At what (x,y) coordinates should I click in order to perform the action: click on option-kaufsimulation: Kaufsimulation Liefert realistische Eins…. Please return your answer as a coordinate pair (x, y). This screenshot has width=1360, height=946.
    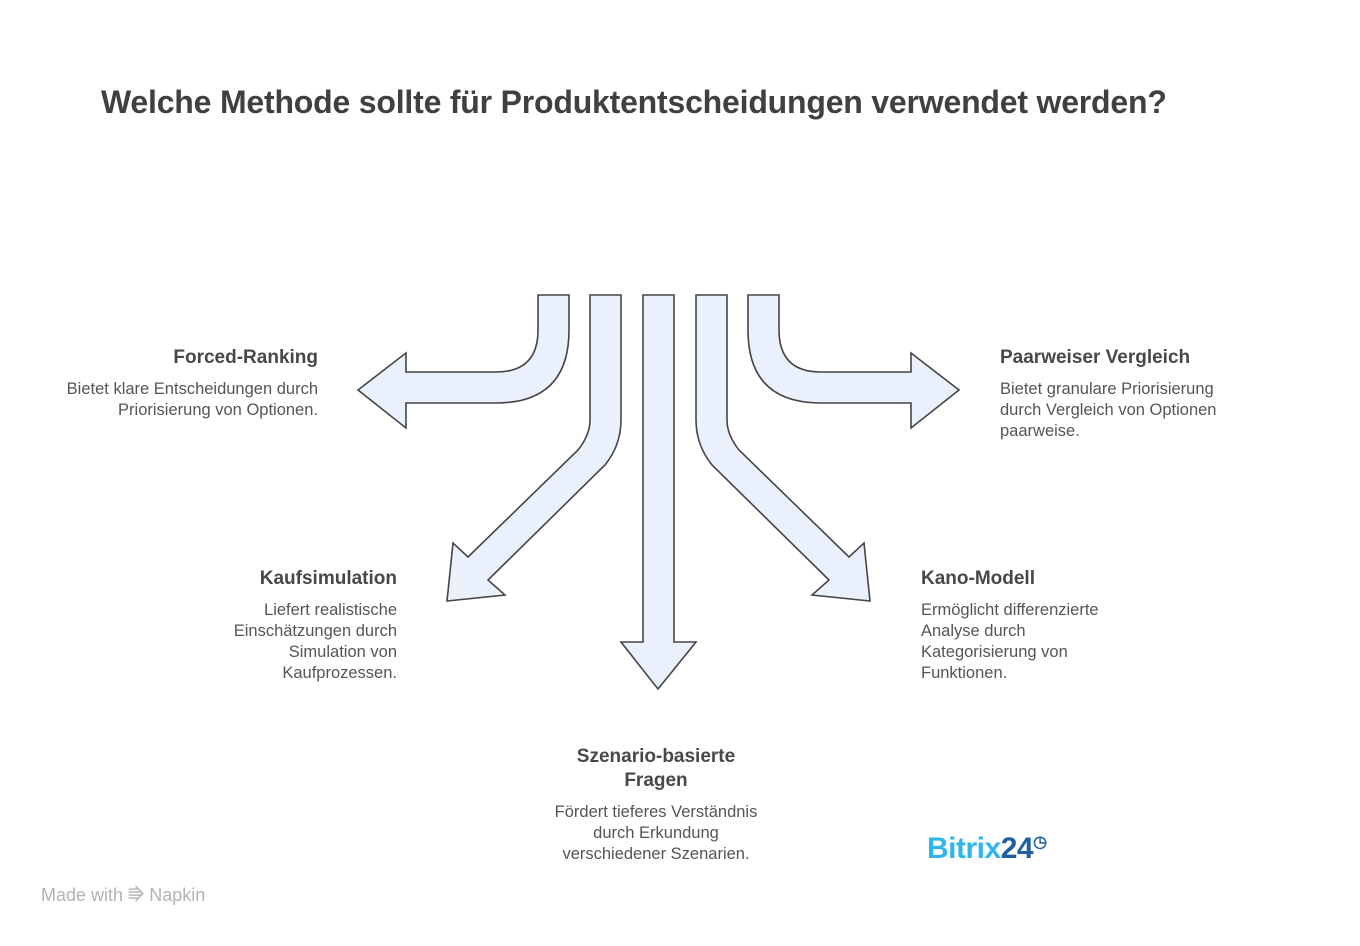
    Looking at the image, I should click on (267, 625).